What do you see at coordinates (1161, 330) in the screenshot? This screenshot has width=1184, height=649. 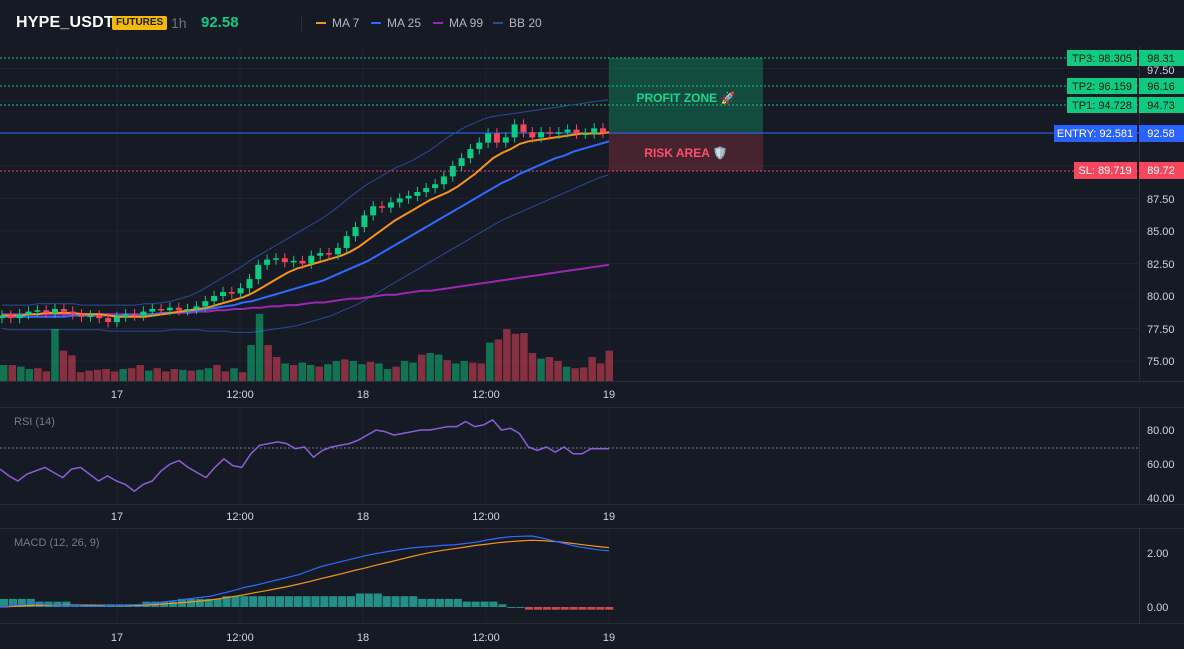 I see `price-tick: 77.50` at bounding box center [1161, 330].